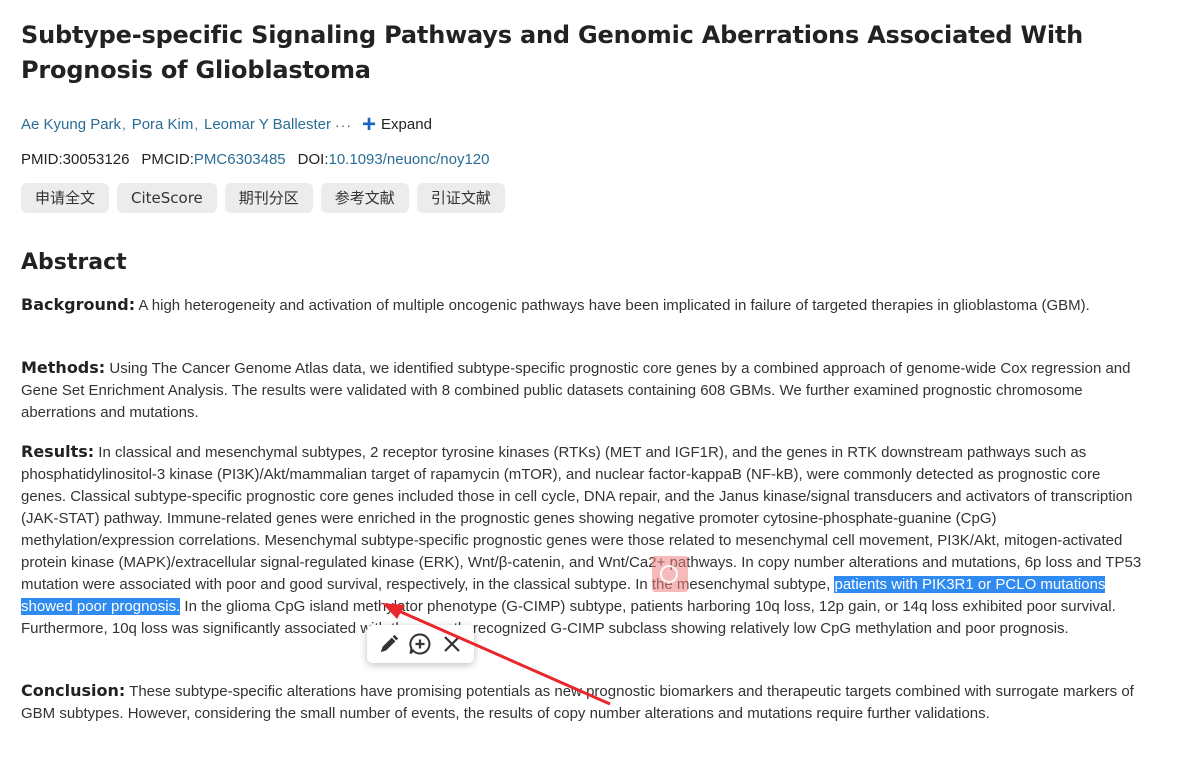 This screenshot has width=1177, height=776. Describe the element at coordinates (65, 198) in the screenshot. I see `request-fulltext-button: 申请全文` at that location.